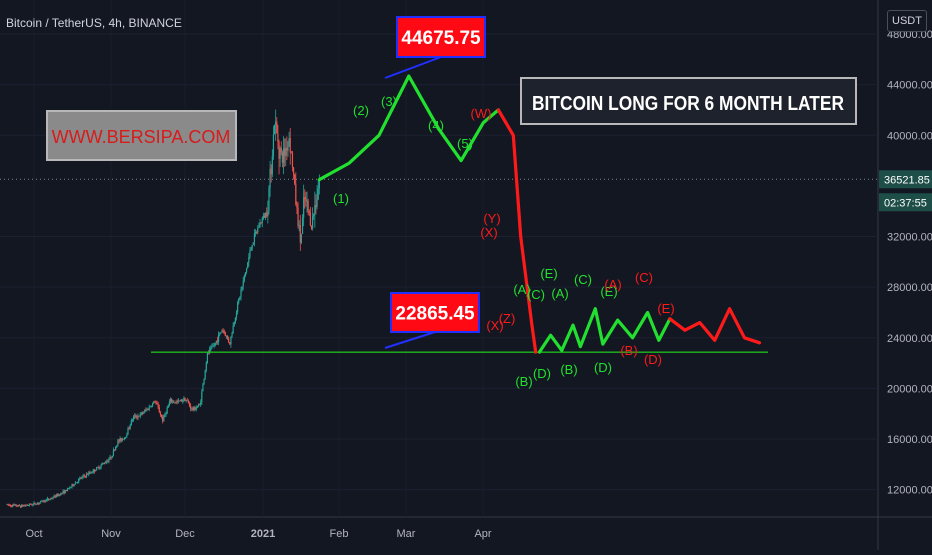 Image resolution: width=932 pixels, height=555 pixels. Describe the element at coordinates (542, 373) in the screenshot. I see `wave-label: (D)` at that location.